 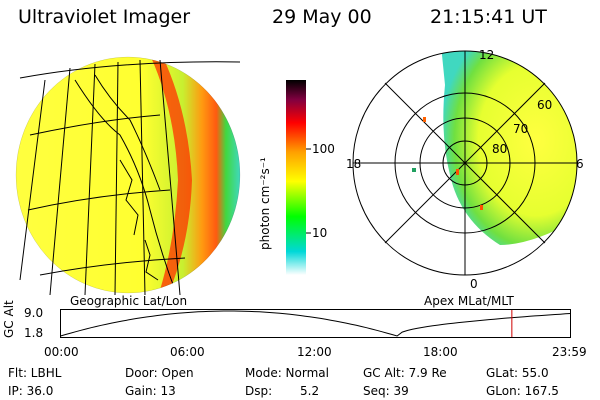 What do you see at coordinates (487, 55) in the screenshot?
I see `mlt-label-12: 12` at bounding box center [487, 55].